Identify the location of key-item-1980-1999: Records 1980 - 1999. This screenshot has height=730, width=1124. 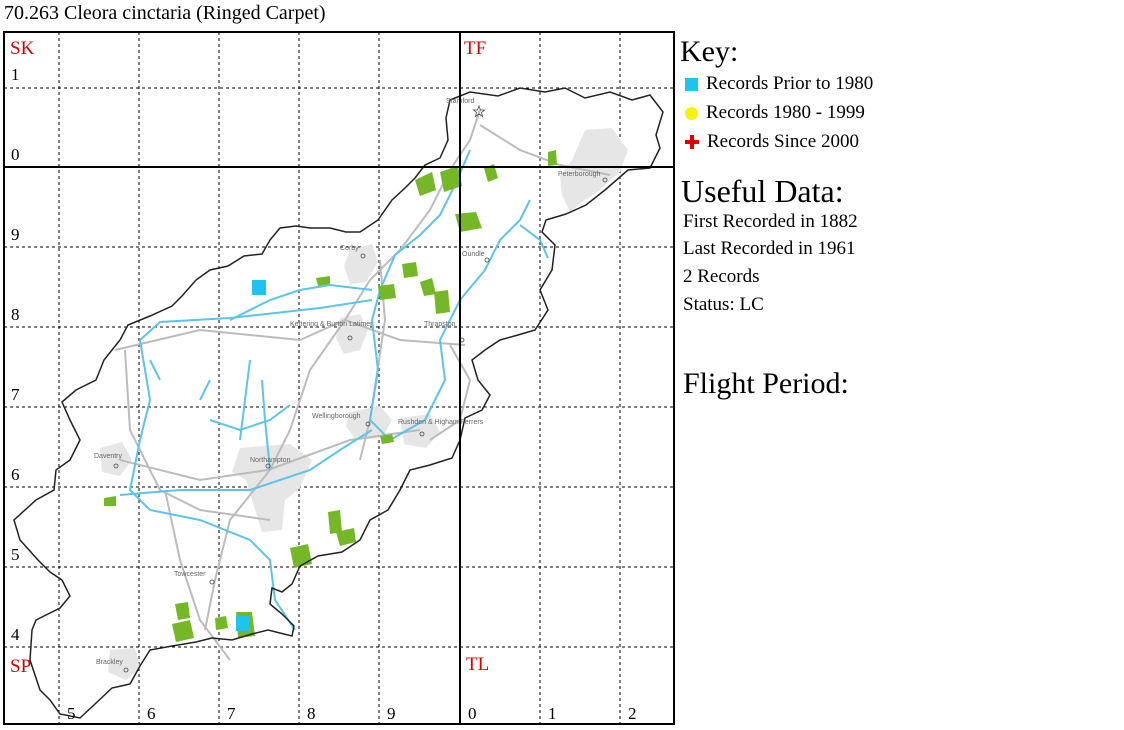
(775, 113).